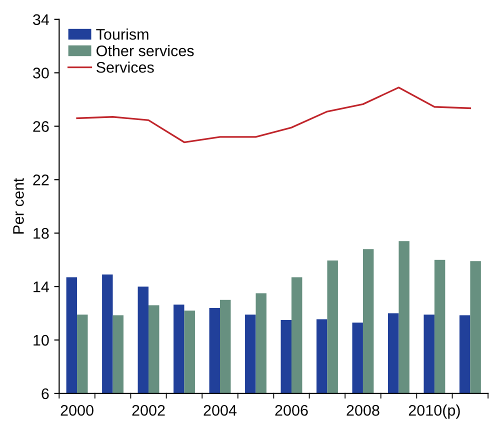 This screenshot has width=493, height=430. I want to click on y-tick-label: 30, so click(41, 73).